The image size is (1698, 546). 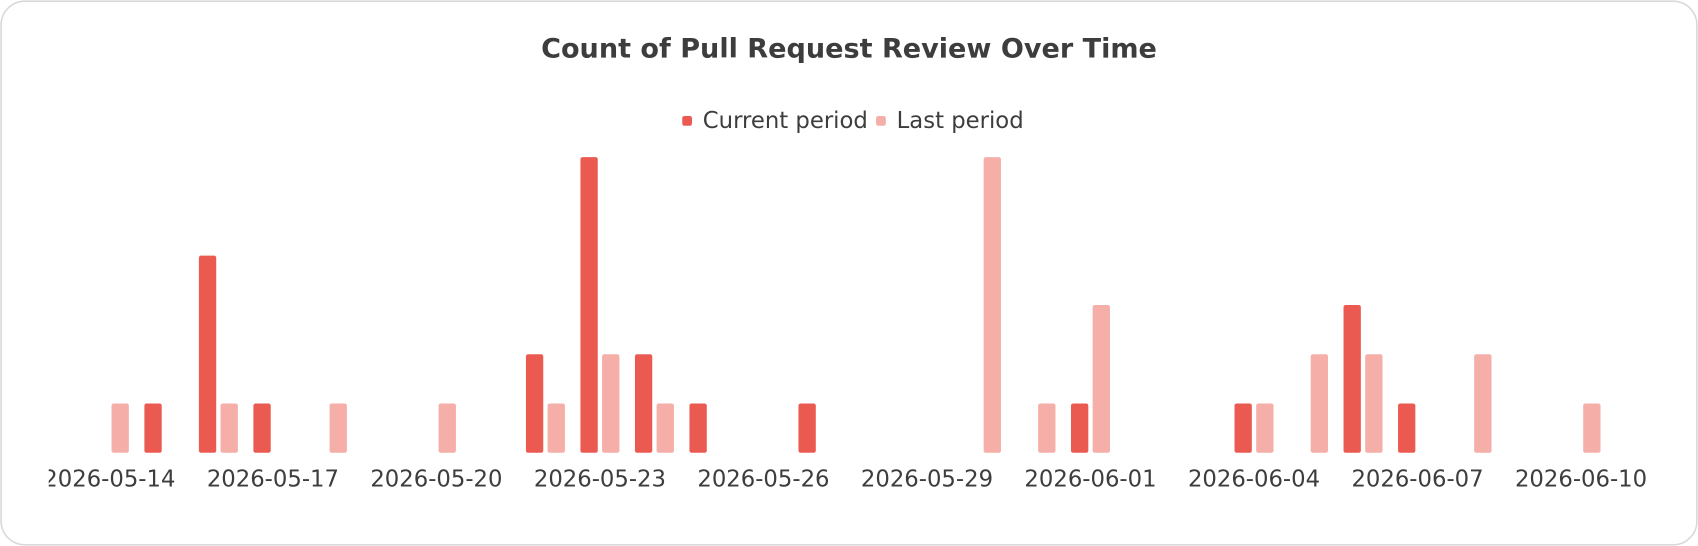 What do you see at coordinates (109, 479) in the screenshot?
I see `x-tick-label: 2026-05-14` at bounding box center [109, 479].